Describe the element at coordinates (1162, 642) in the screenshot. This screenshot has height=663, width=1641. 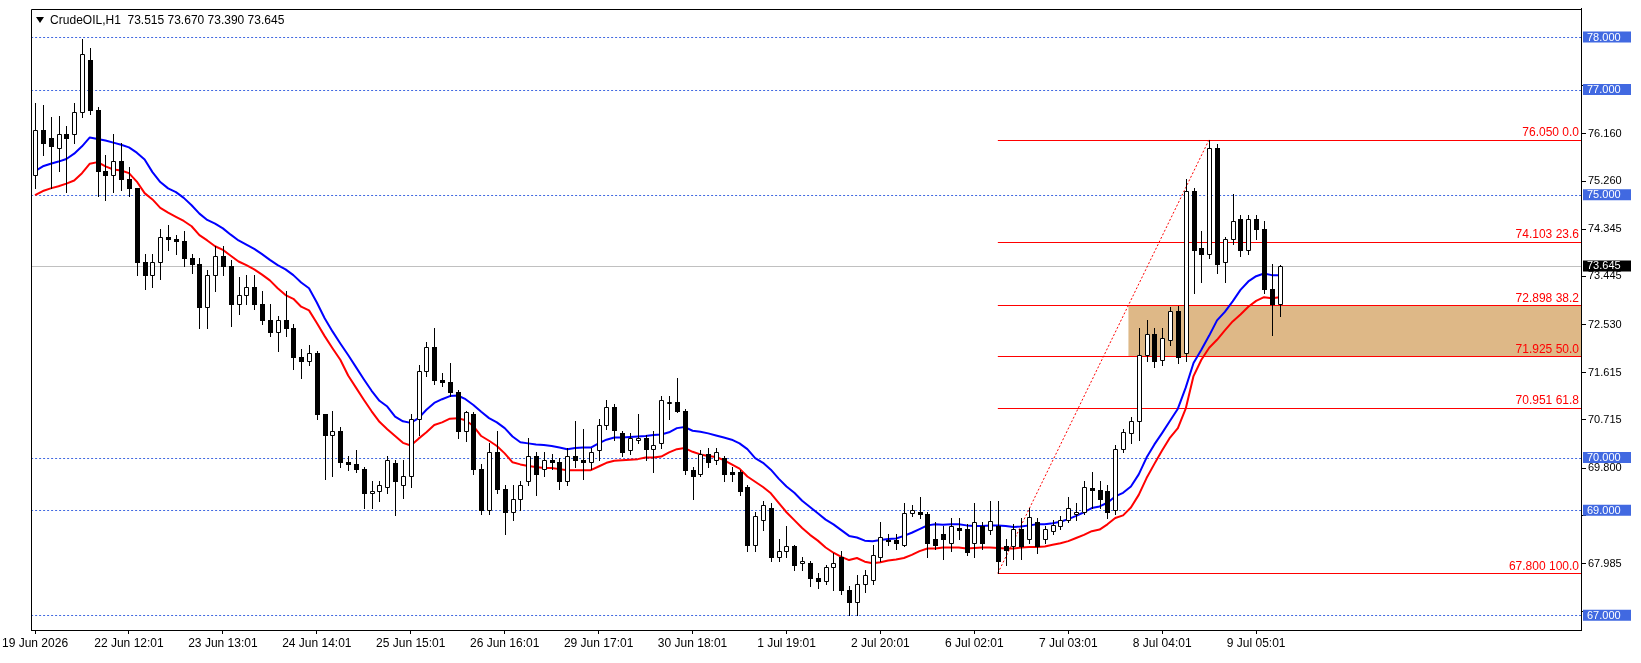
I see `x-tick-label: 8 Jul 04:01` at that location.